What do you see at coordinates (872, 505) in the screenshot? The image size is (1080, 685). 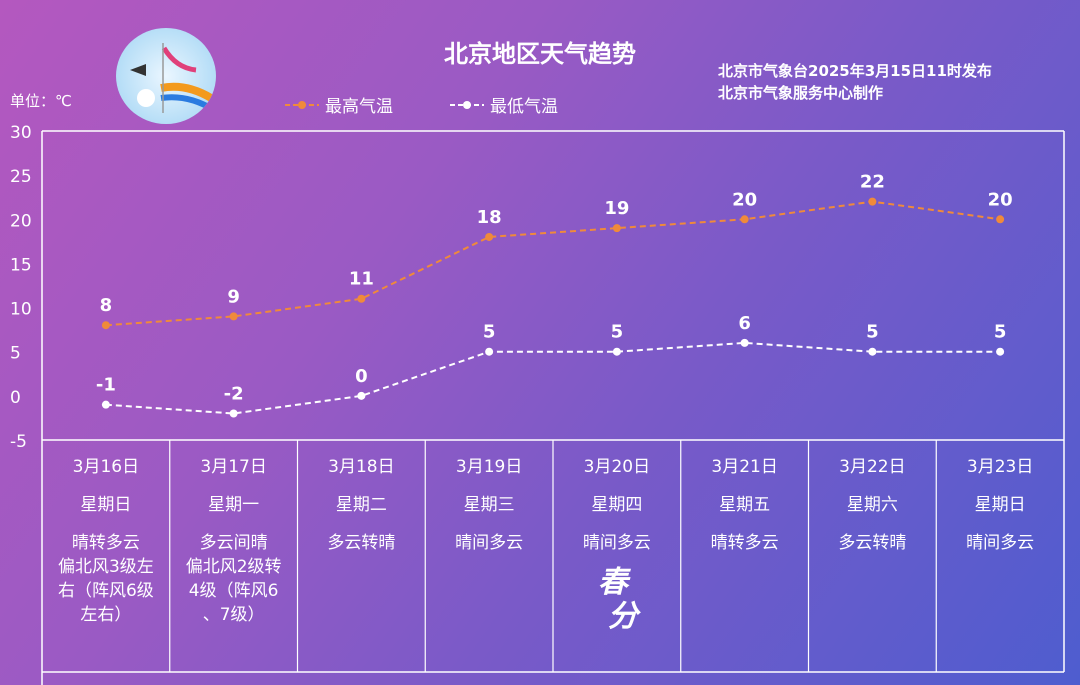 I see `table-weekday: 星期六` at bounding box center [872, 505].